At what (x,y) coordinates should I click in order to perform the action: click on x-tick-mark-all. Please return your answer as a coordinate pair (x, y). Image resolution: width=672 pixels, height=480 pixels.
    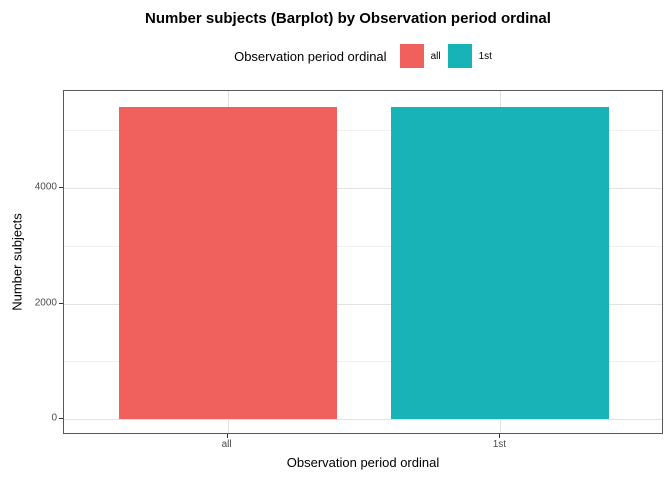
    Looking at the image, I should click on (227, 436).